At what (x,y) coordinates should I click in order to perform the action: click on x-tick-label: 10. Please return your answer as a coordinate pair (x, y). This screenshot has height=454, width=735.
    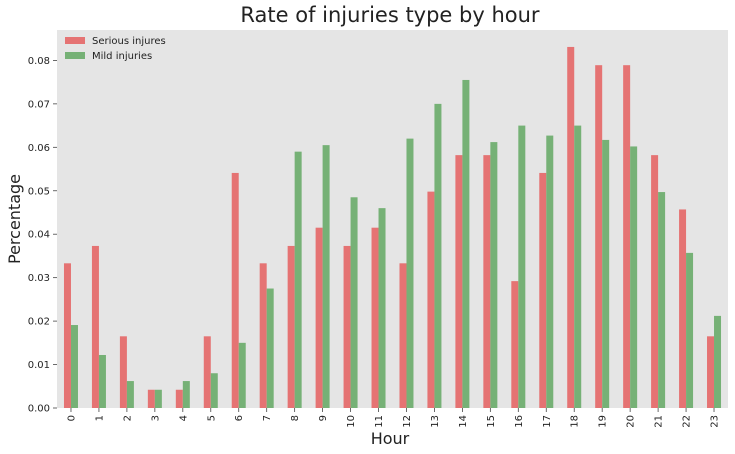
    Looking at the image, I should click on (351, 421).